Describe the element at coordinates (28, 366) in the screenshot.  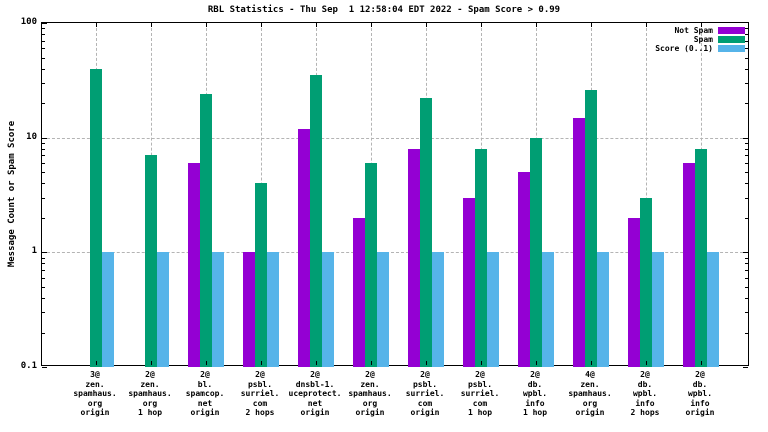
I see `y-tick-label: 0.1` at that location.